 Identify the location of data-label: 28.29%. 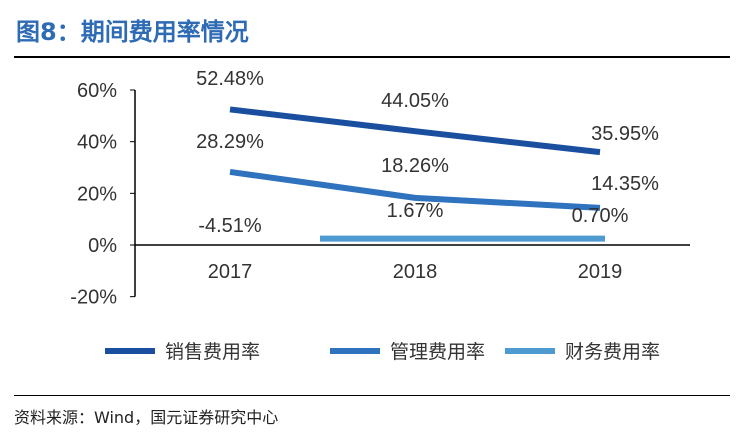
(230, 142).